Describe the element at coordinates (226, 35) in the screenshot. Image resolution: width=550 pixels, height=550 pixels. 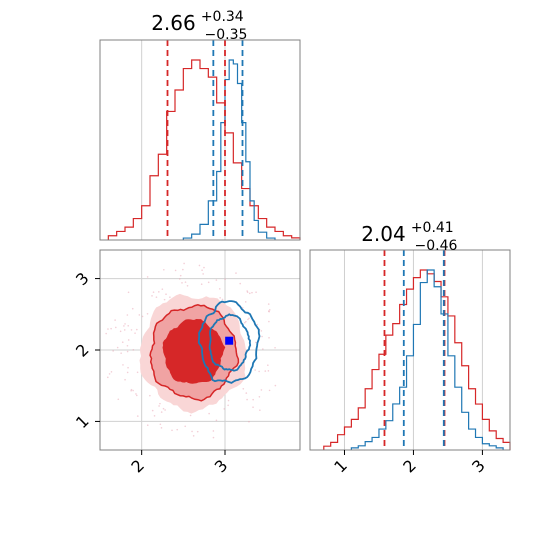
I see `marginal-x-title-lower: −0.35` at that location.